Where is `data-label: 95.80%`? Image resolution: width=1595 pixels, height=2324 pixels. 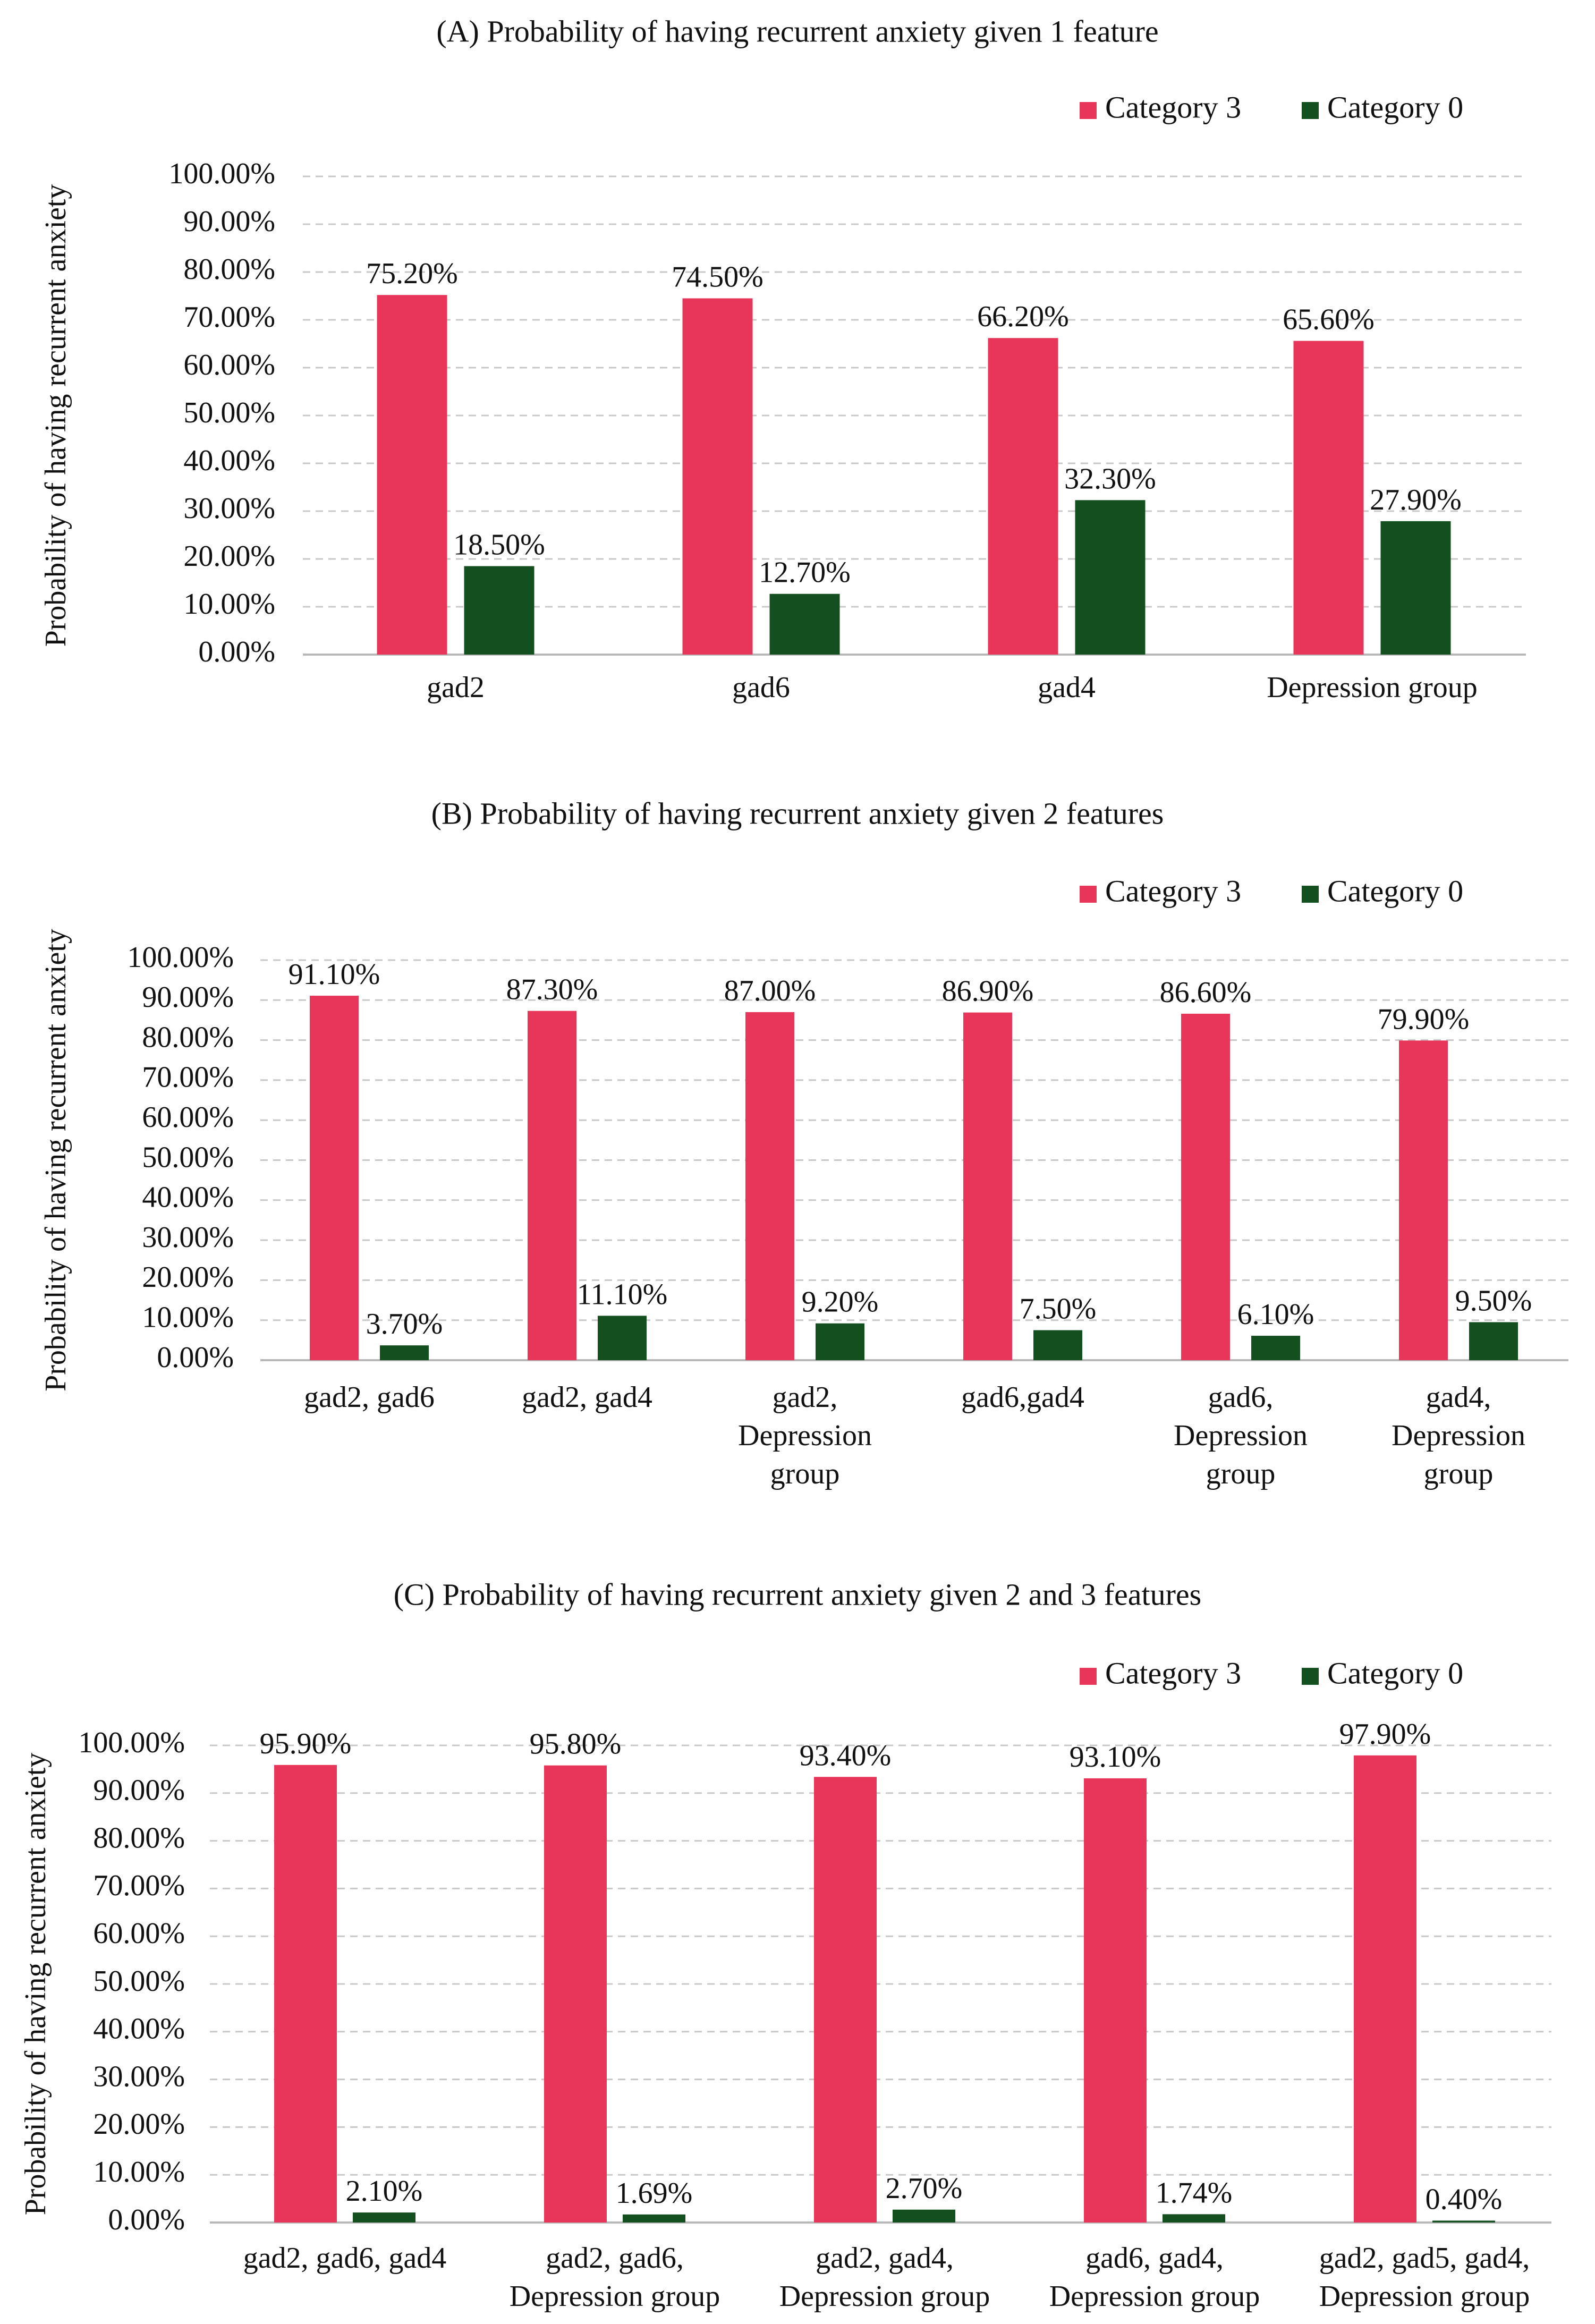 data-label: 95.80% is located at coordinates (576, 1744).